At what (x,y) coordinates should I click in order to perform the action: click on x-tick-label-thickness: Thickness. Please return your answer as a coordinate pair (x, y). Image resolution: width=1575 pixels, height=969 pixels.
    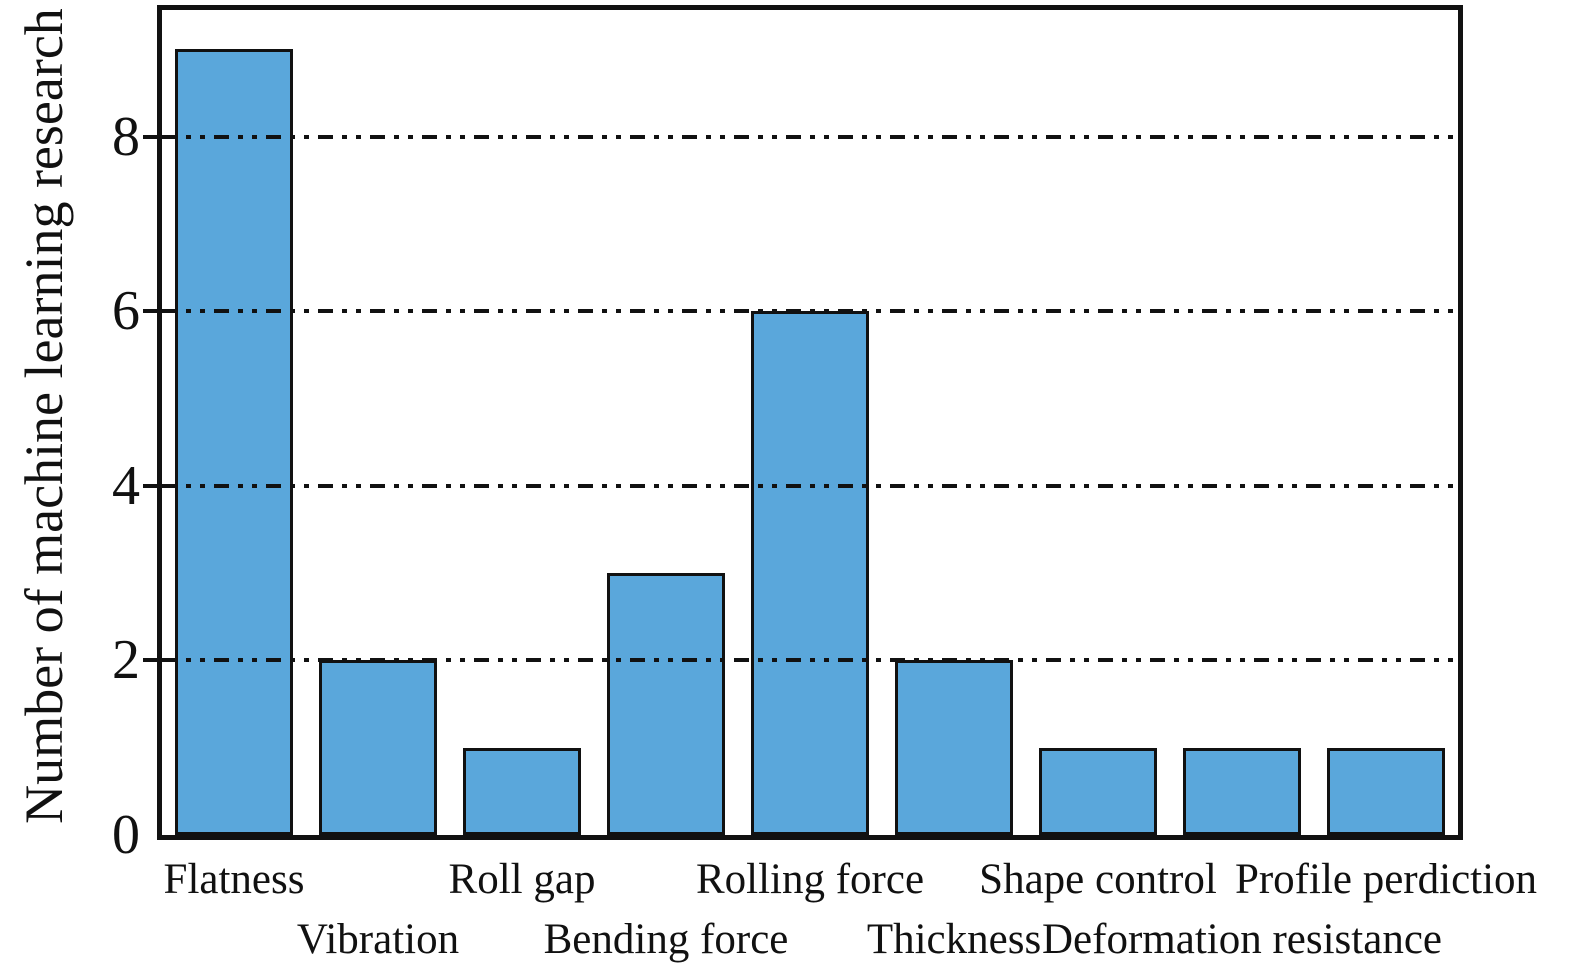
    Looking at the image, I should click on (954, 939).